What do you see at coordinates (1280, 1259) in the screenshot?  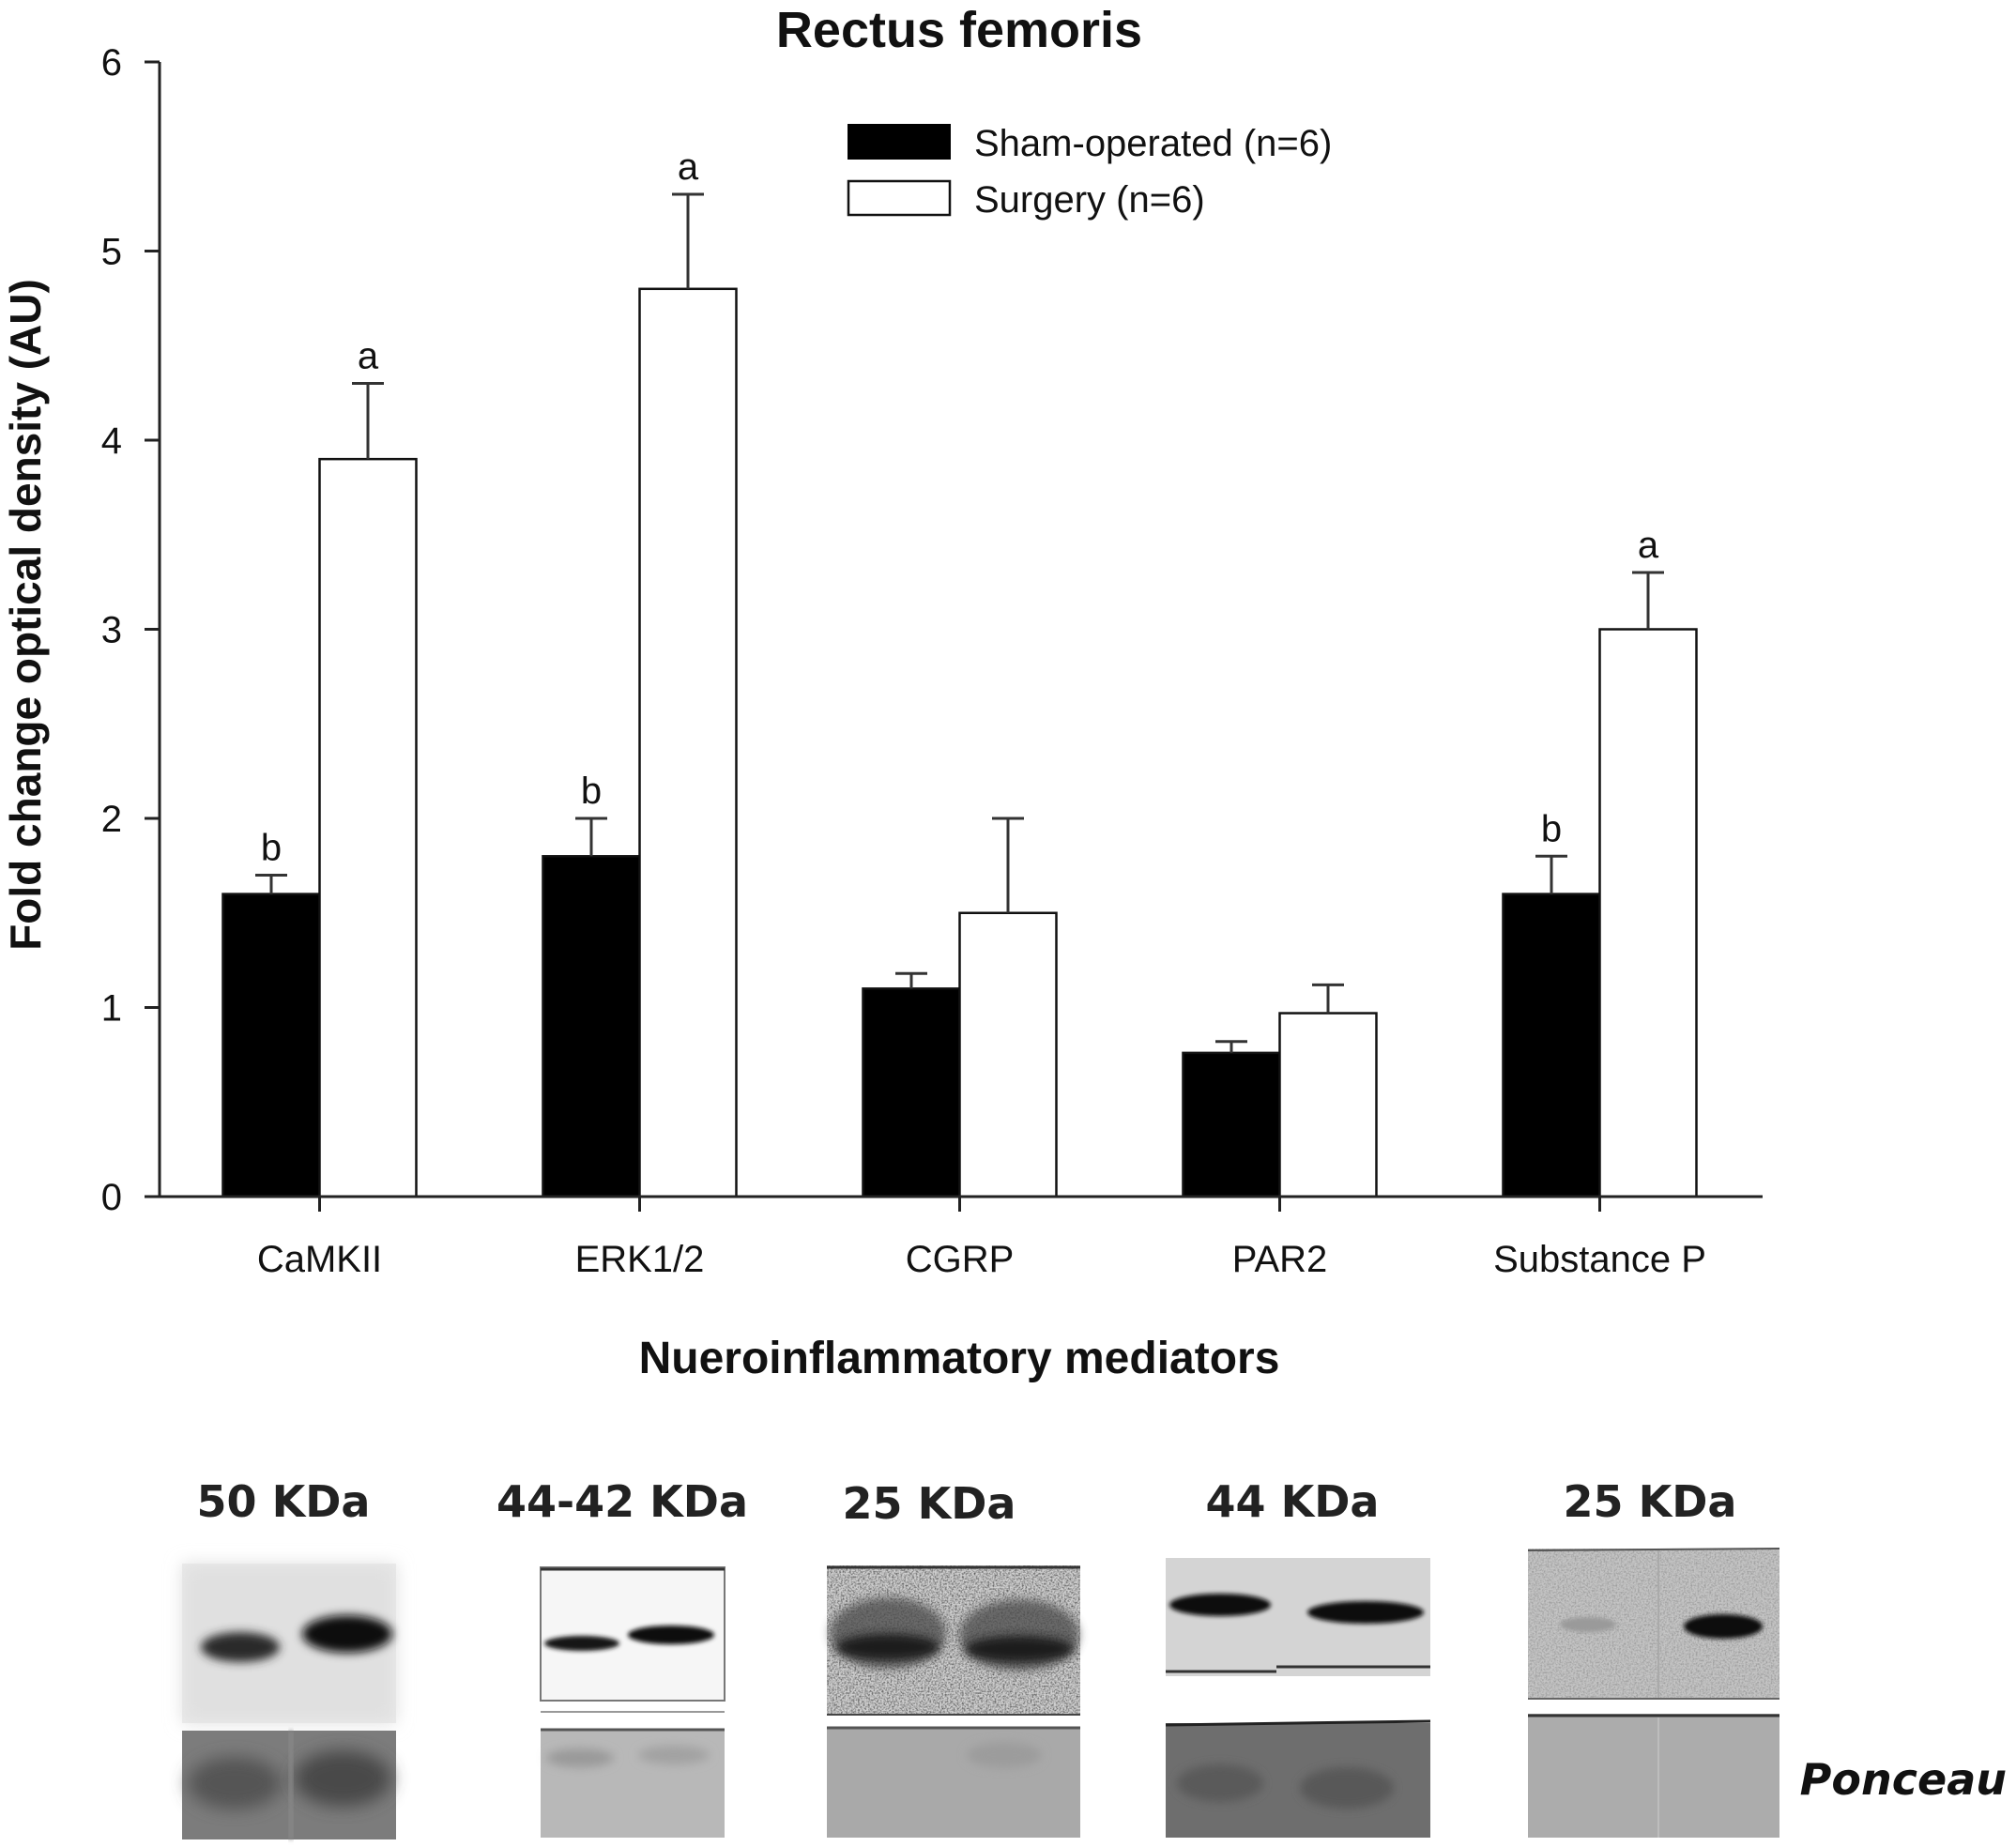 I see `x-tick-label: PAR2` at bounding box center [1280, 1259].